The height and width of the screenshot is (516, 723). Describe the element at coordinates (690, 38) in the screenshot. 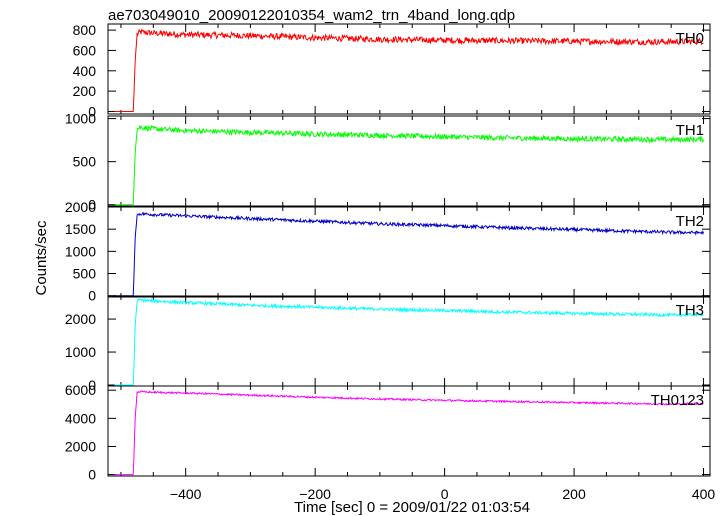

I see `series-label-th0: TH0` at that location.